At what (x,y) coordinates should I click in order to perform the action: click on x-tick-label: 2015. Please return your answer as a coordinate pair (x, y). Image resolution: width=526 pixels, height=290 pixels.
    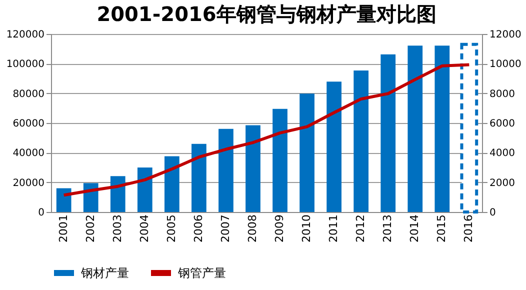
    Looking at the image, I should click on (441, 228).